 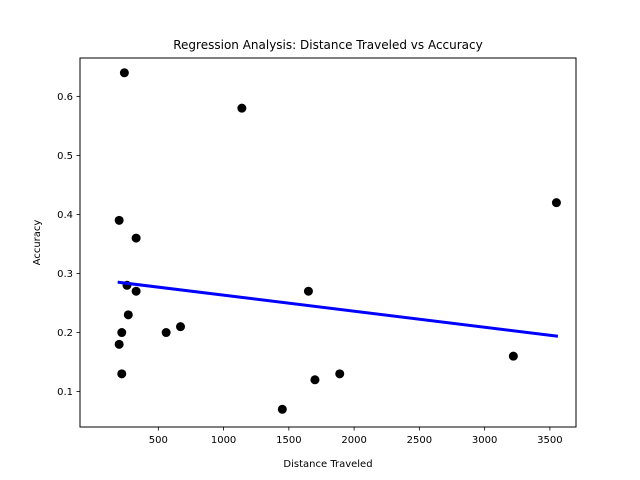 What do you see at coordinates (158, 440) in the screenshot?
I see `x-tick-label: 500` at bounding box center [158, 440].